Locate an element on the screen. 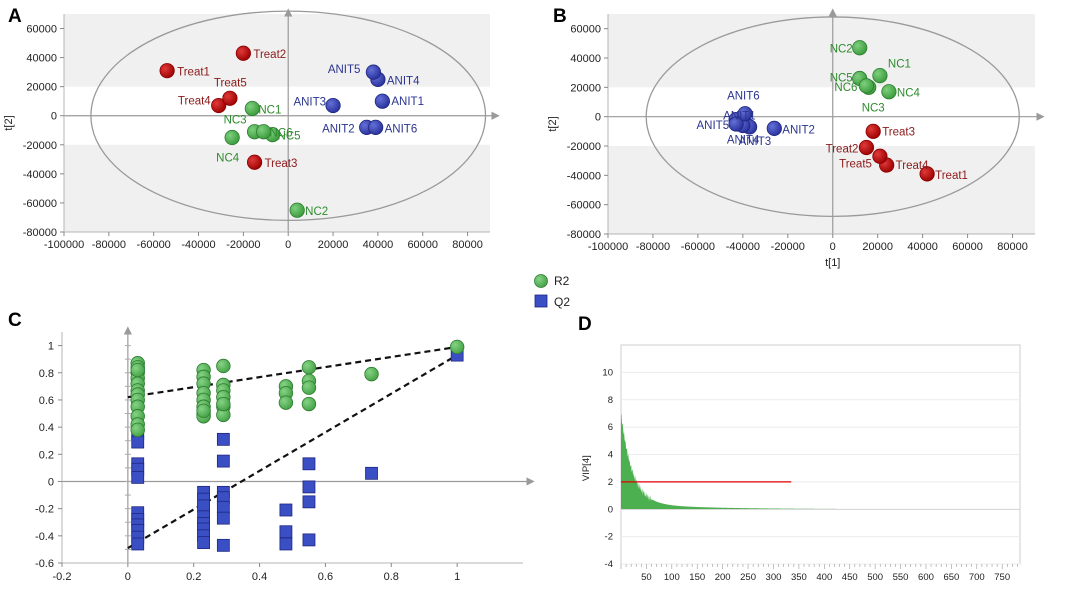  point-treat5 is located at coordinates (880, 156).